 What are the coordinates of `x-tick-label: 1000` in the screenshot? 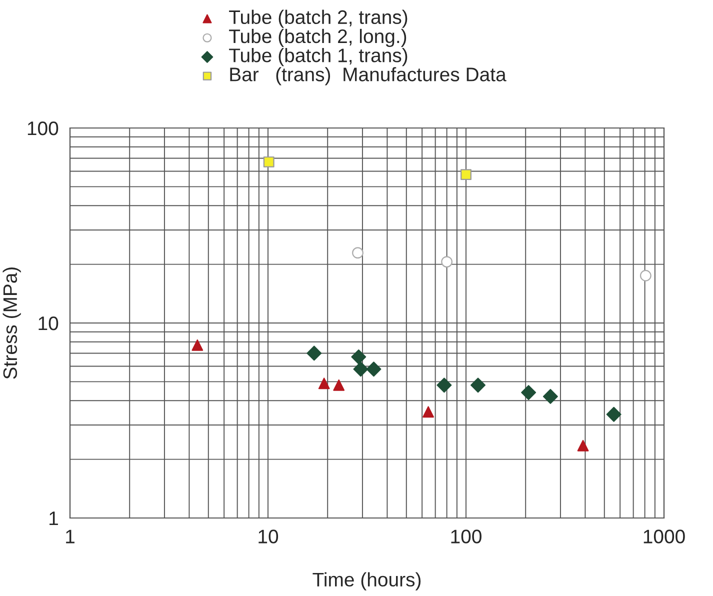 It's located at (664, 537).